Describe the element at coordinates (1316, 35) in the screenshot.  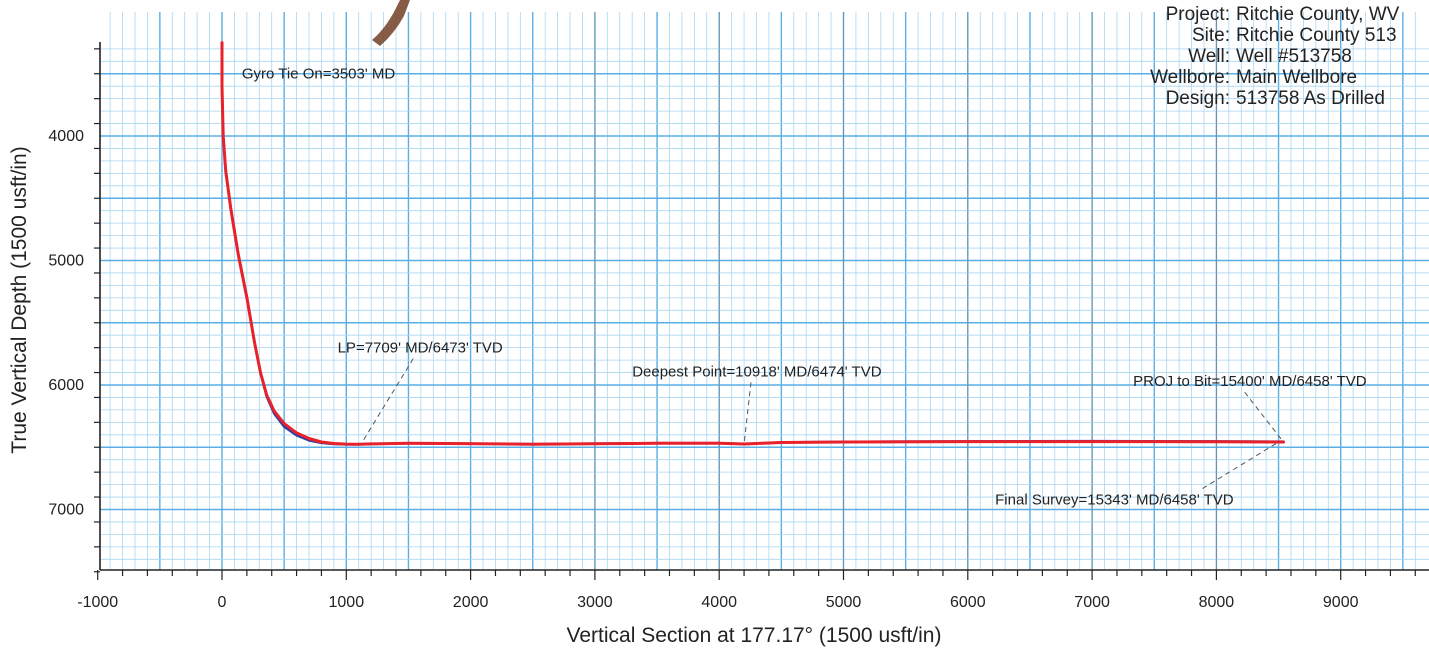
I see `info-value: Ritchie County 513` at that location.